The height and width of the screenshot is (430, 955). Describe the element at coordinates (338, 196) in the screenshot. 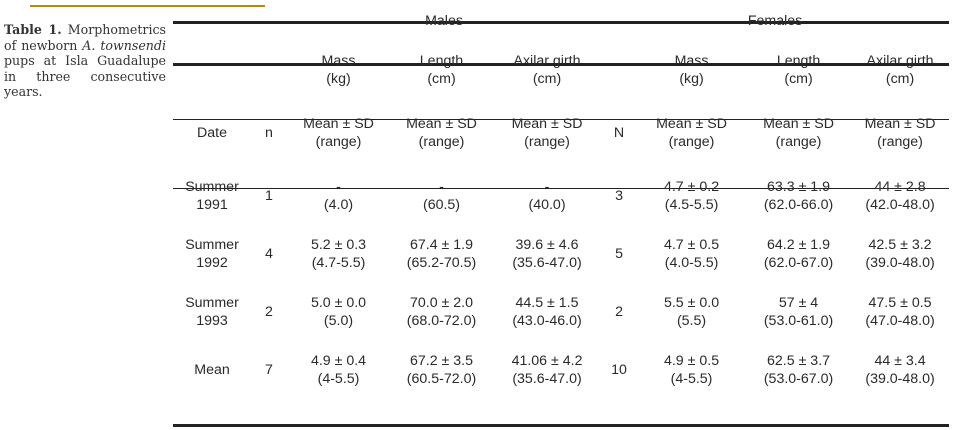

I see `males-mass-cell: - (4.0)` at that location.